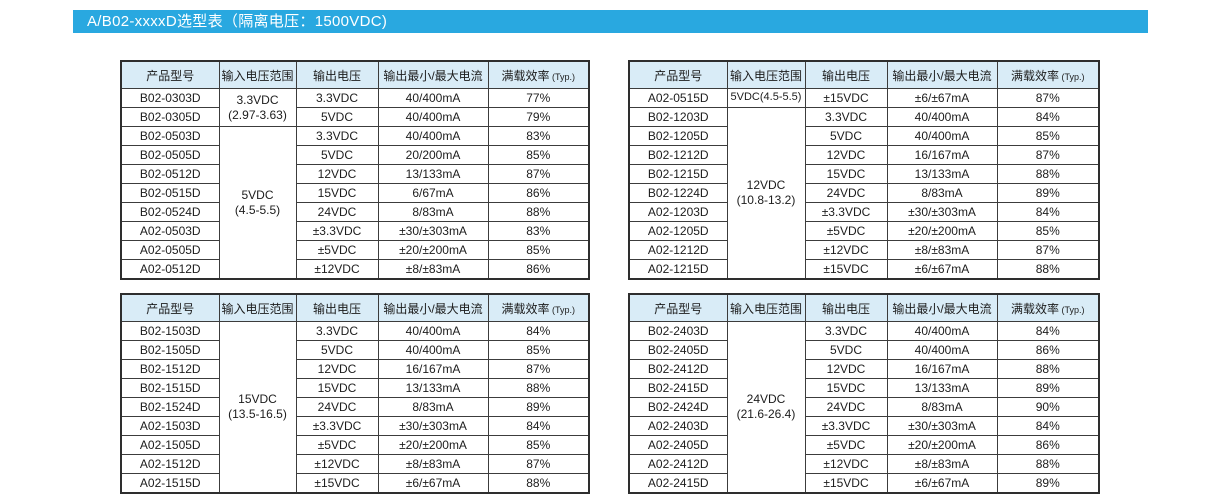 This screenshot has width=1212, height=503. Describe the element at coordinates (170, 98) in the screenshot. I see `model-cell: B02-0303D` at that location.